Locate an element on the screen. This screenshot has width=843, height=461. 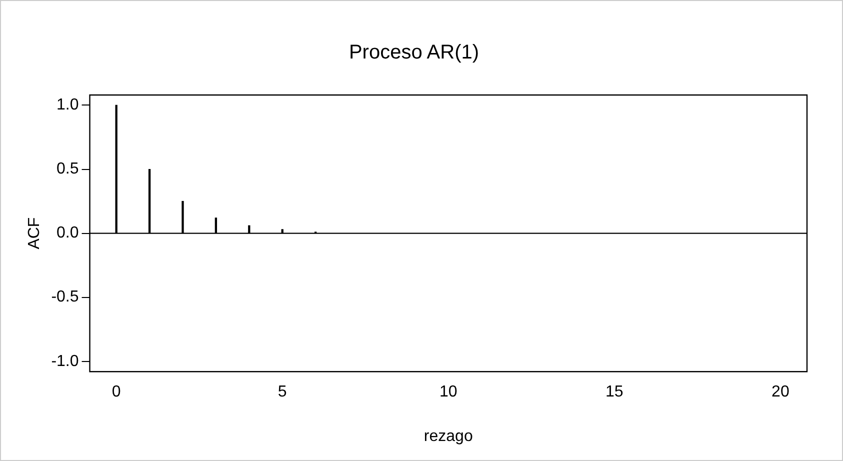
x-axis-title: rezago is located at coordinates (448, 436).